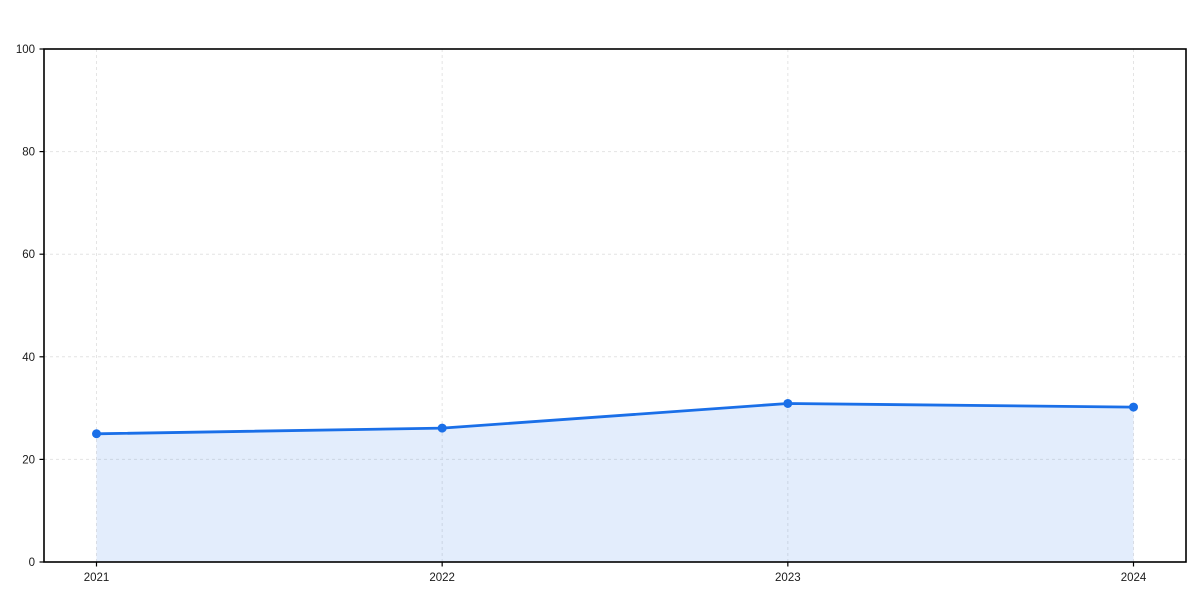 The height and width of the screenshot is (600, 1200). I want to click on x-tick-label: 2021, so click(97, 578).